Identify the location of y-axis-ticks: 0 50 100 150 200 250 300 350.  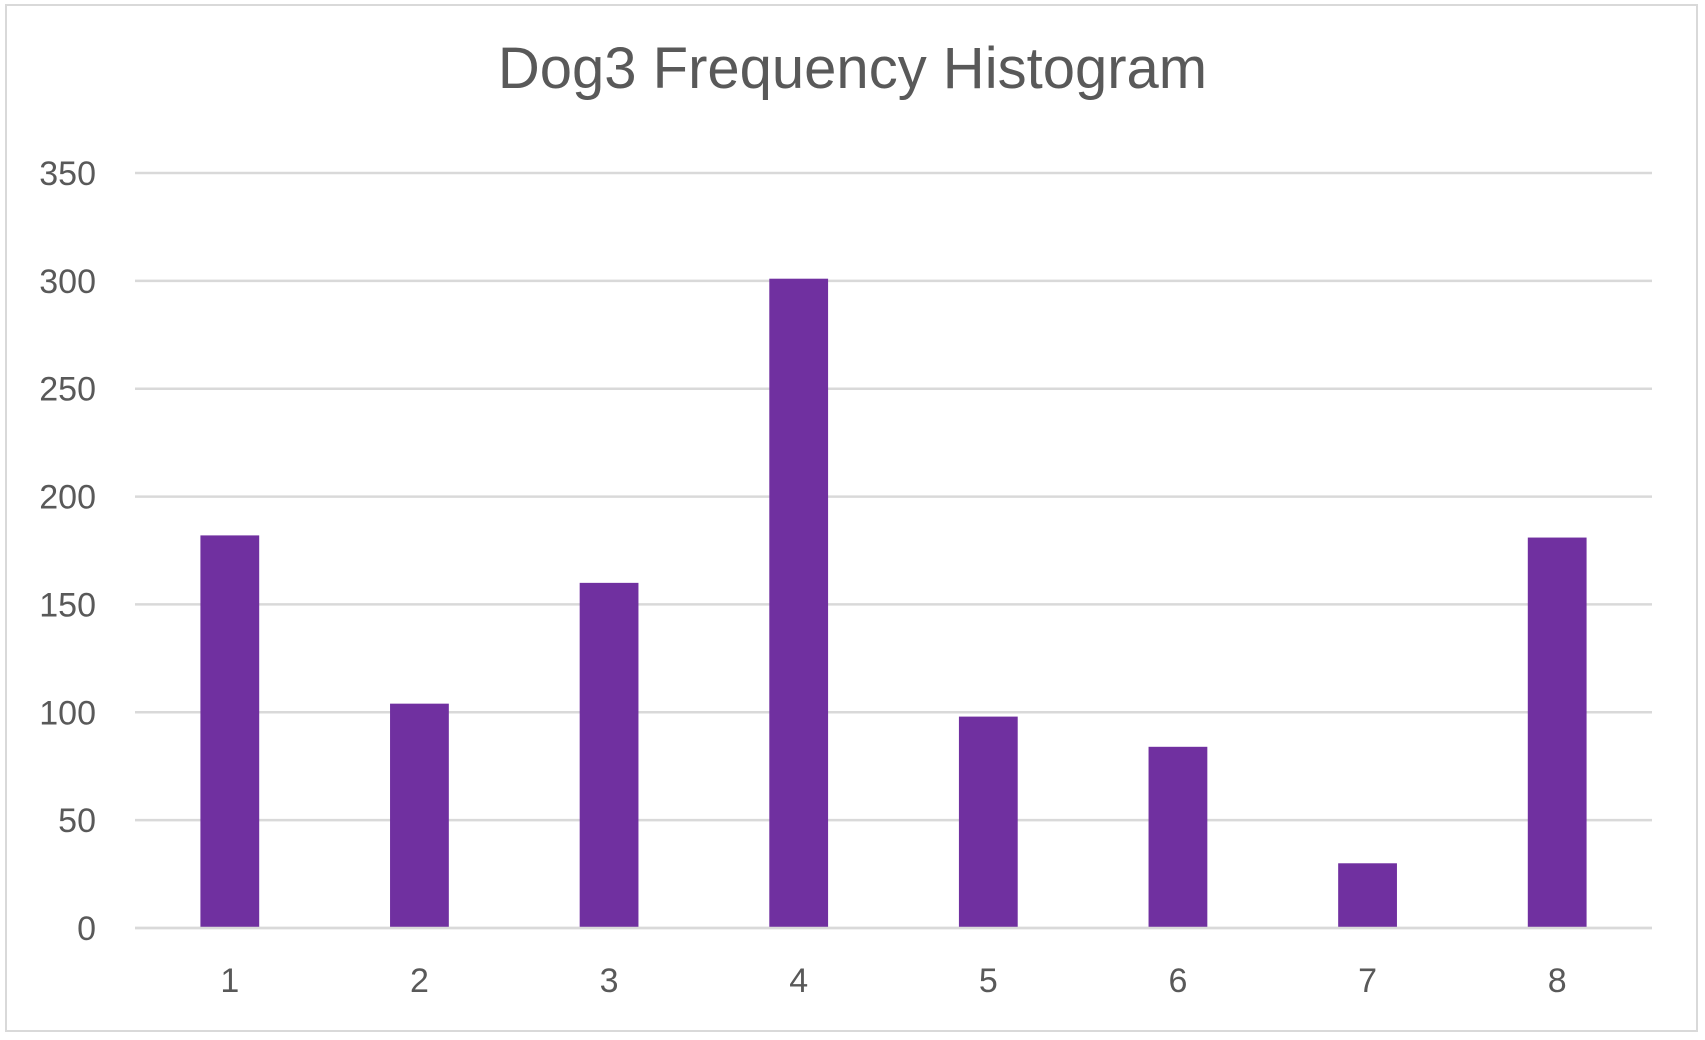
(67, 551).